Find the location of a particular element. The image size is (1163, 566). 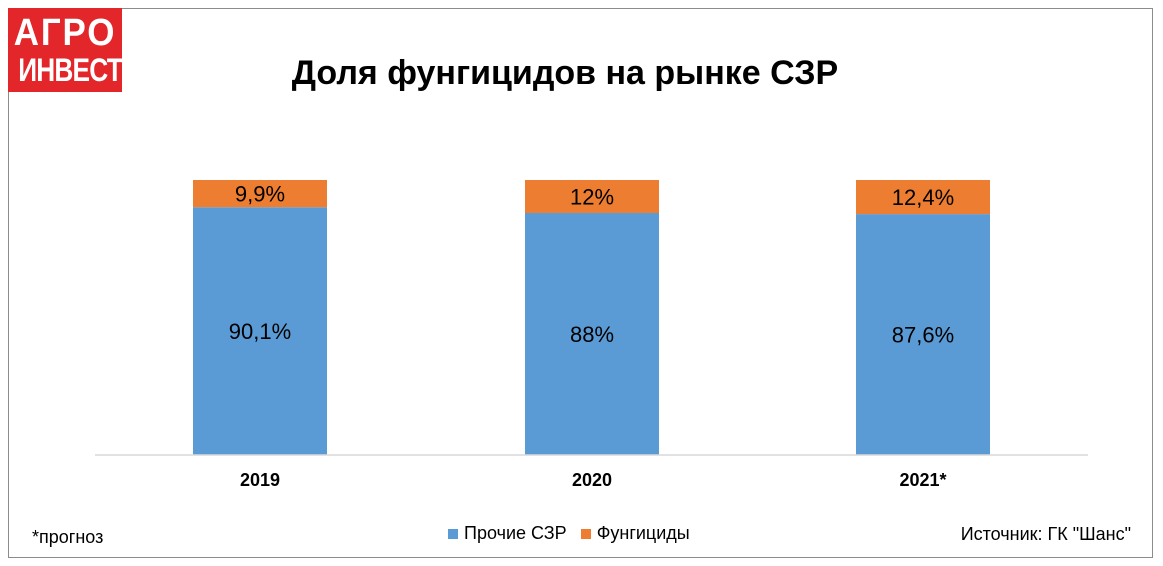

x-tick-label-2: 2021* is located at coordinates (922, 480).